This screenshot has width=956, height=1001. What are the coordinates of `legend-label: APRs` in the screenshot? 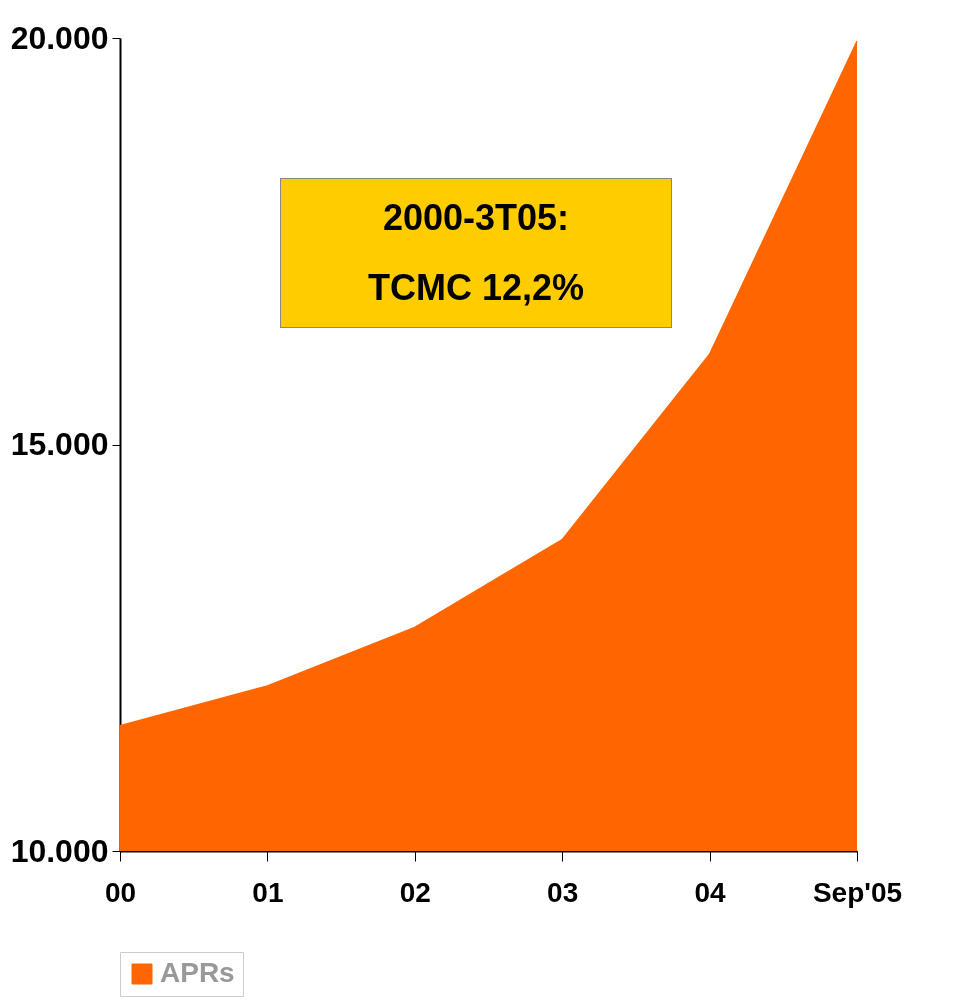 It's located at (197, 972).